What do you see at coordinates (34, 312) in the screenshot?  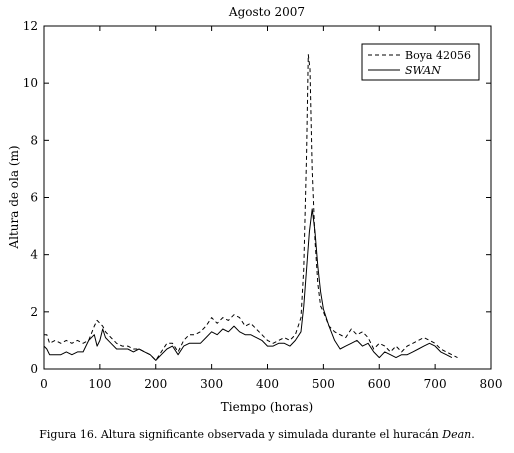 I see `y-tick-label: 2` at bounding box center [34, 312].